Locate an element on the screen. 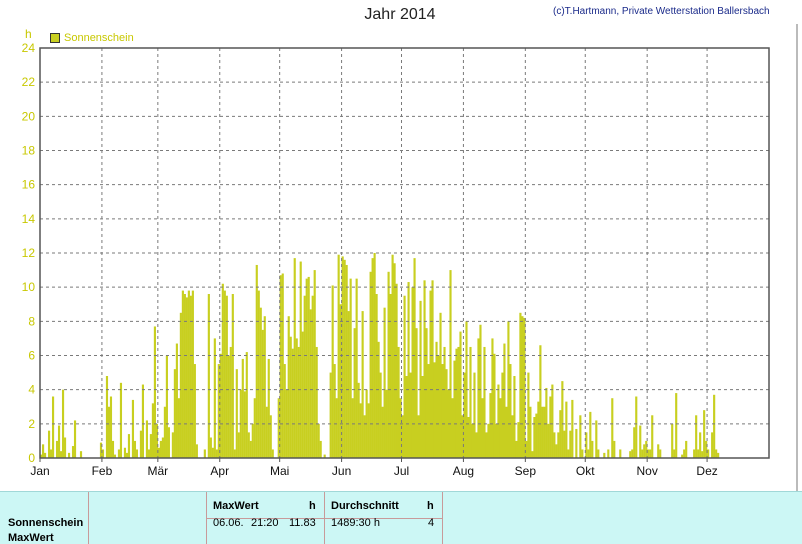  x-tick-label: Jul is located at coordinates (401, 471).